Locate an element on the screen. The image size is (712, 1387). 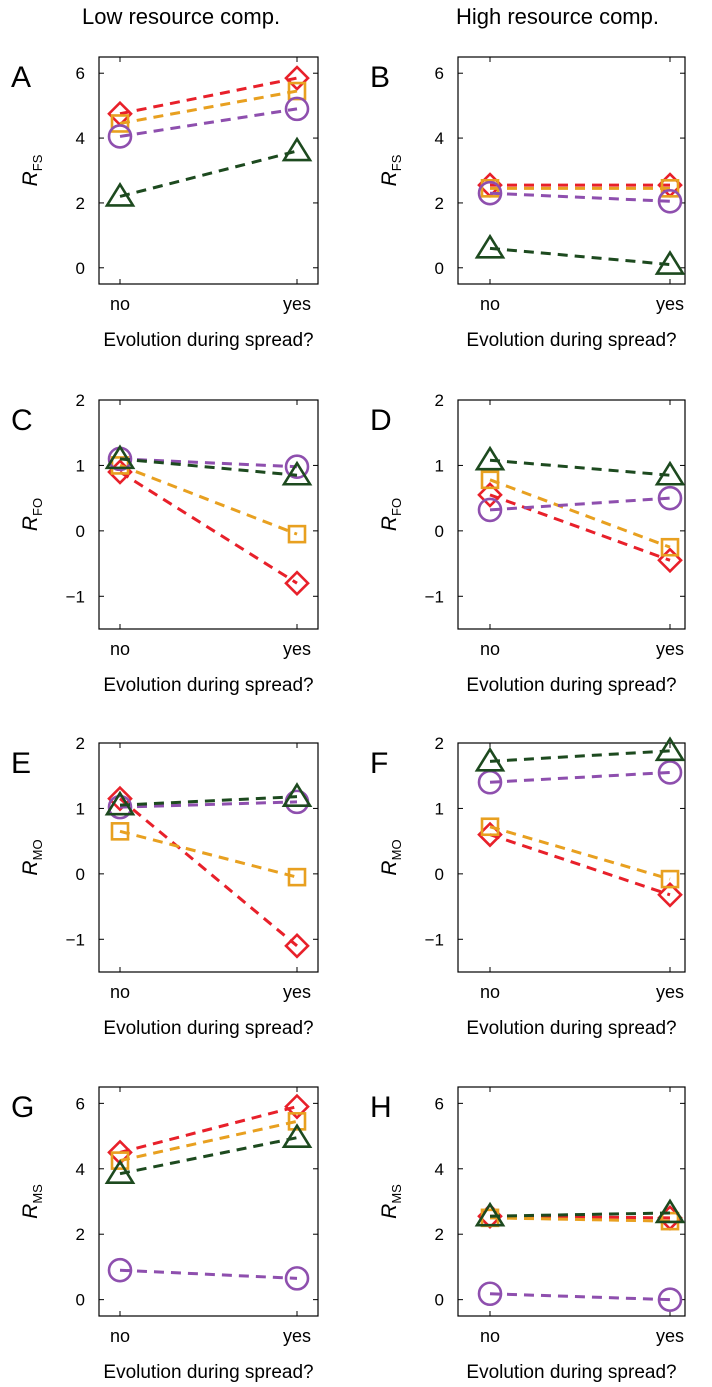
y-axis-label: RFS is located at coordinates (391, 170).